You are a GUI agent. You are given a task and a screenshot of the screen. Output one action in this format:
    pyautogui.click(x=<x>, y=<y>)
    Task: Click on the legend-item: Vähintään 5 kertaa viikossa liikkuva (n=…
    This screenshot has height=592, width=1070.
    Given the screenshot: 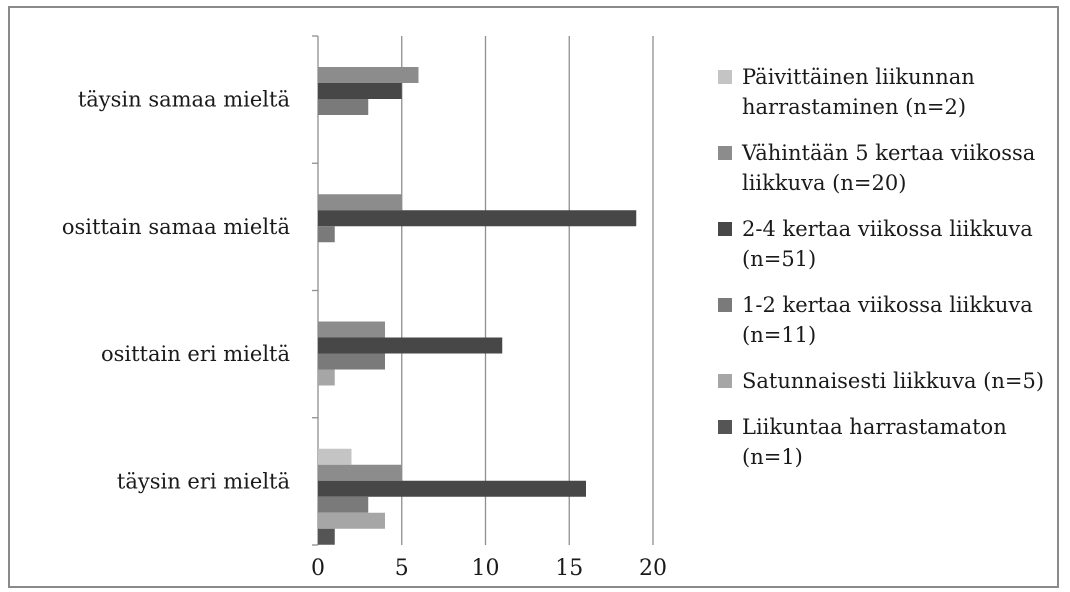 What is the action you would take?
    pyautogui.click(x=890, y=168)
    